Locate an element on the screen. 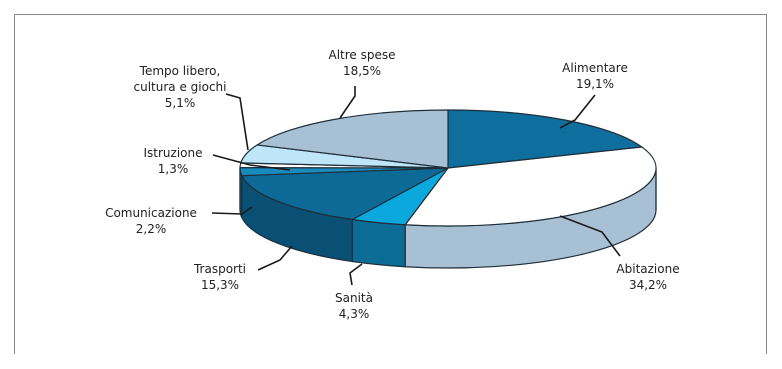 This screenshot has width=782, height=369. leader-abitazione is located at coordinates (590, 236).